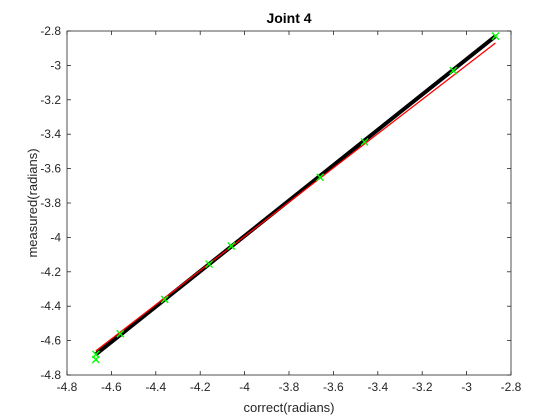  Describe the element at coordinates (50, 306) in the screenshot. I see `y-tick-label: -4.4` at that location.